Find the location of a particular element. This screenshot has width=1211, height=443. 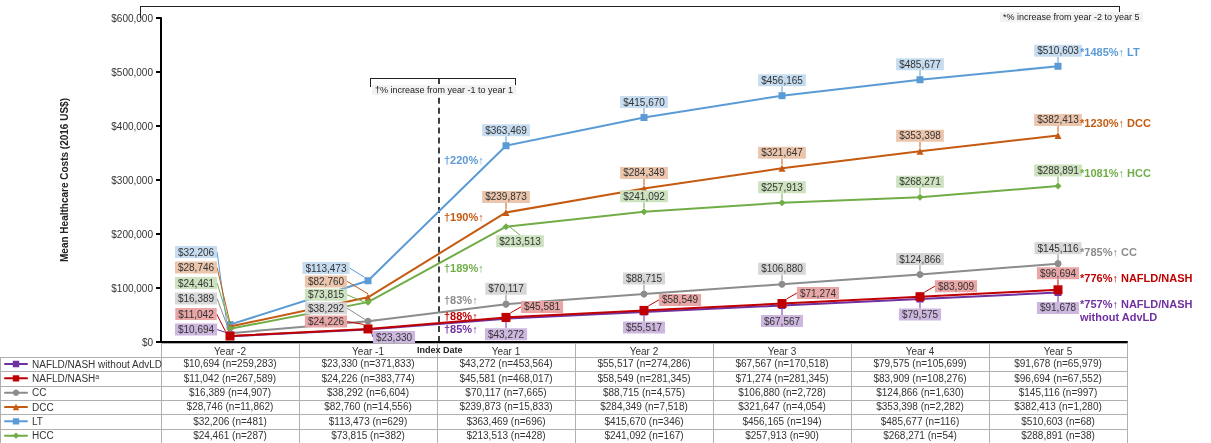

x-tick-label: Year 3 is located at coordinates (782, 351).